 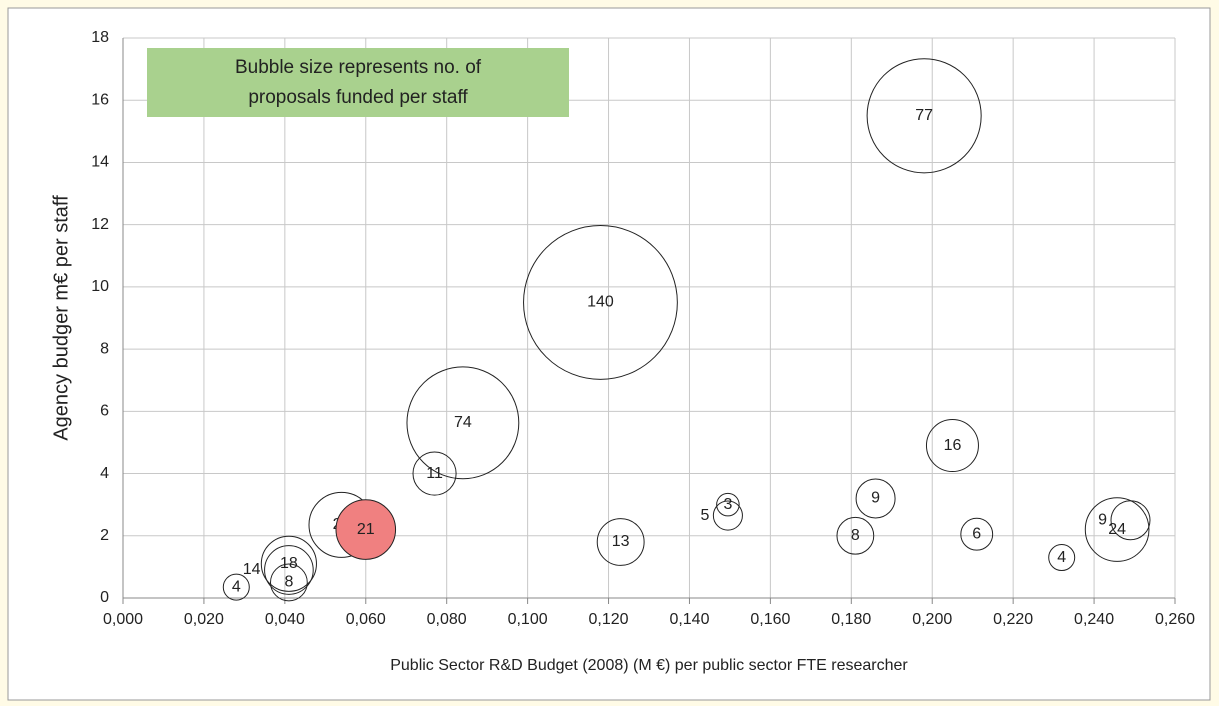 I want to click on data-label: 3, so click(x=727, y=504).